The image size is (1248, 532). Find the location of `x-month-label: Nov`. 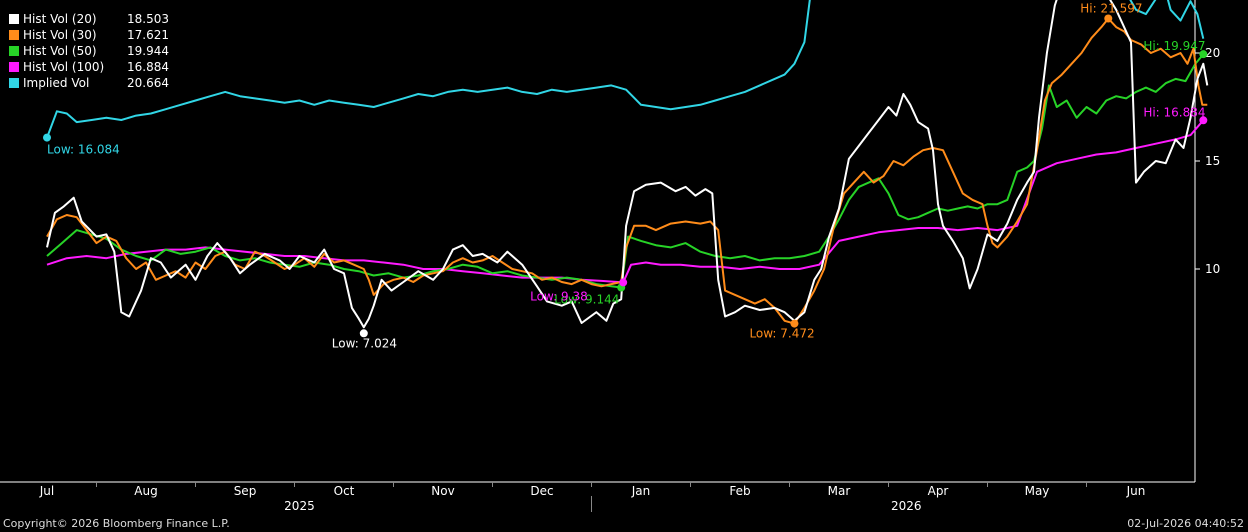

x-month-label: Nov is located at coordinates (442, 491).